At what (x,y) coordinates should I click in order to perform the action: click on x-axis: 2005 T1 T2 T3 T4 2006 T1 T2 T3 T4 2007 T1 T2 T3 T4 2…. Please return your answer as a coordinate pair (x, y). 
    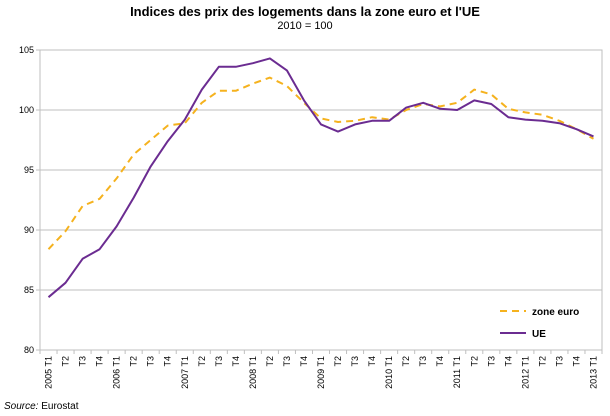
    Looking at the image, I should click on (321, 369).